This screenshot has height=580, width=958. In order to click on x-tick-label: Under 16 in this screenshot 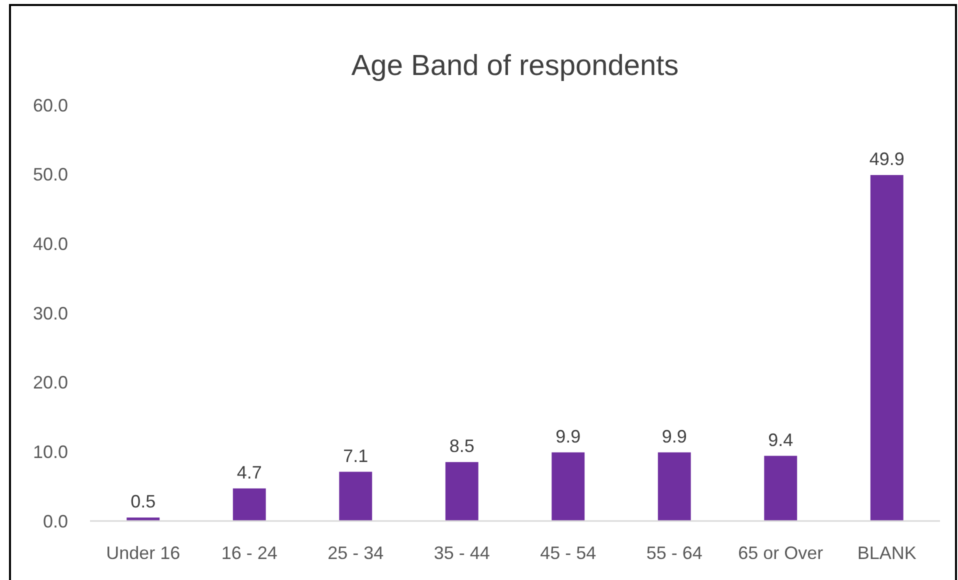, I will do `click(143, 553)`.